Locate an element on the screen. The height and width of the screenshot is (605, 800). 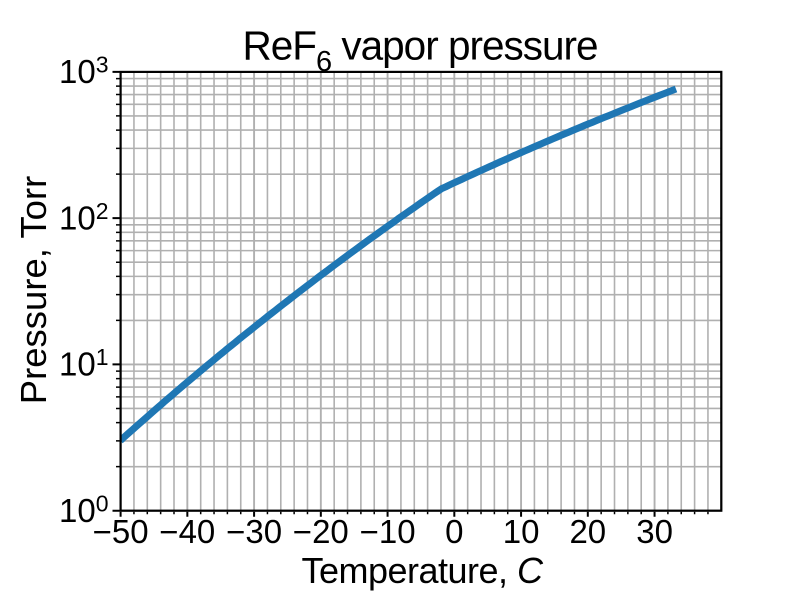
svg-text: 10 is located at coordinates (521, 531).